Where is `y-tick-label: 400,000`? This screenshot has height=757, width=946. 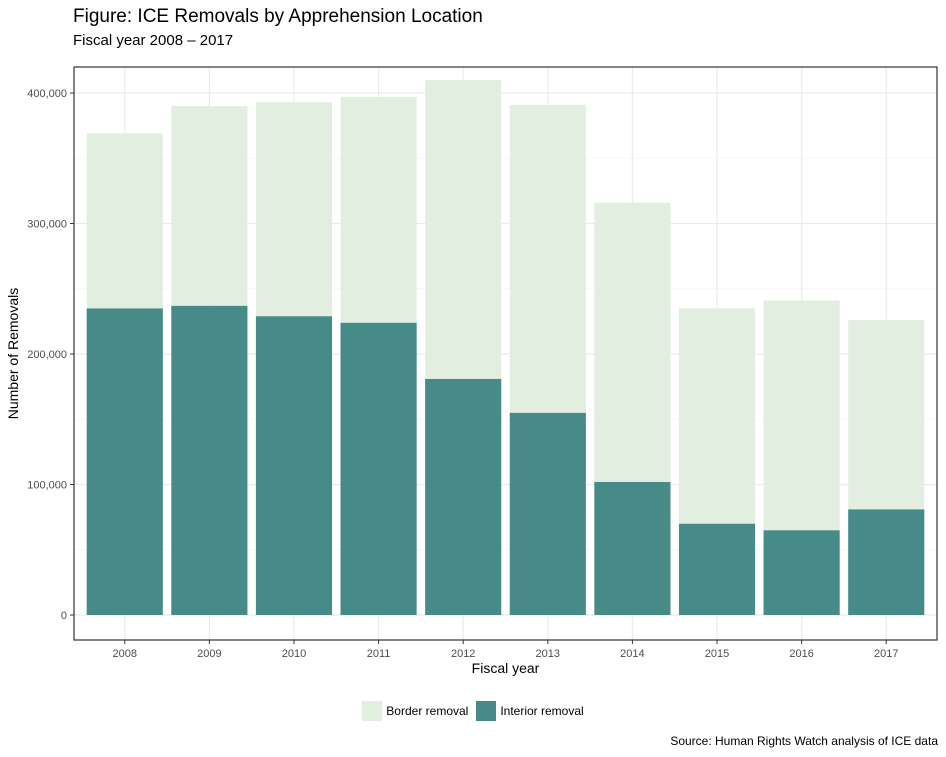
y-tick-label: 400,000 is located at coordinates (47, 94).